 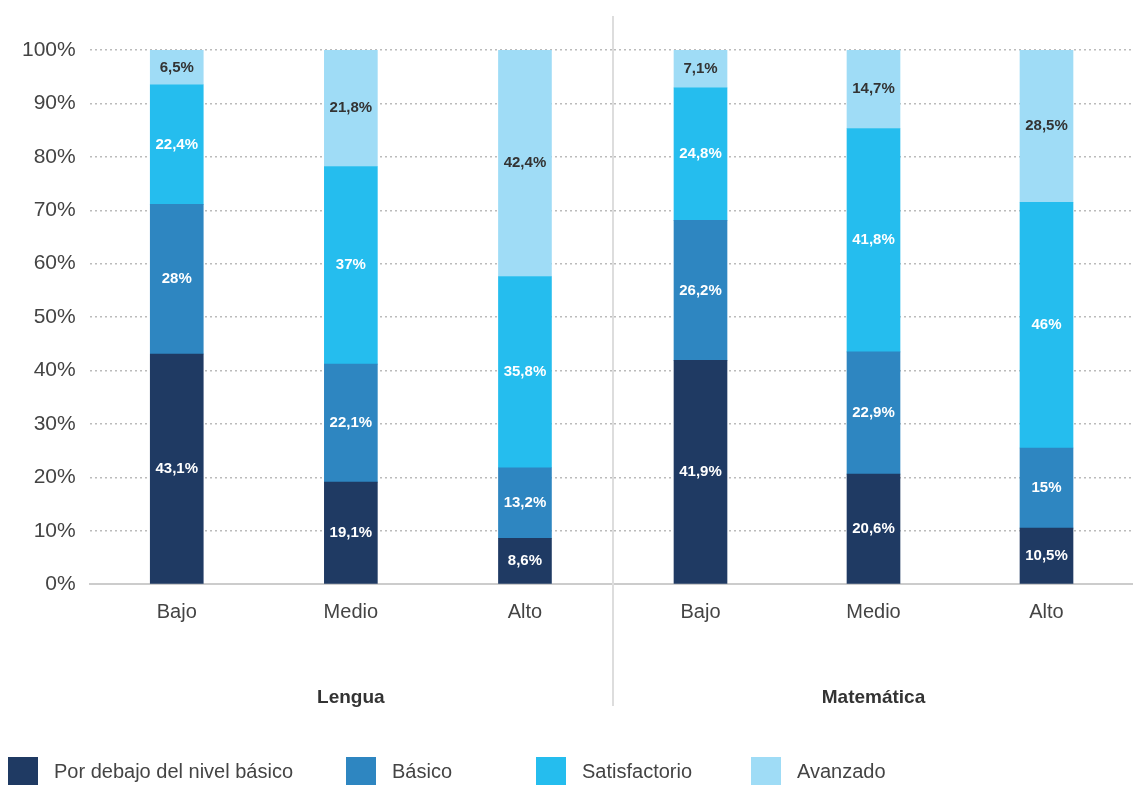 I want to click on data-label: 26,2%, so click(x=700, y=289).